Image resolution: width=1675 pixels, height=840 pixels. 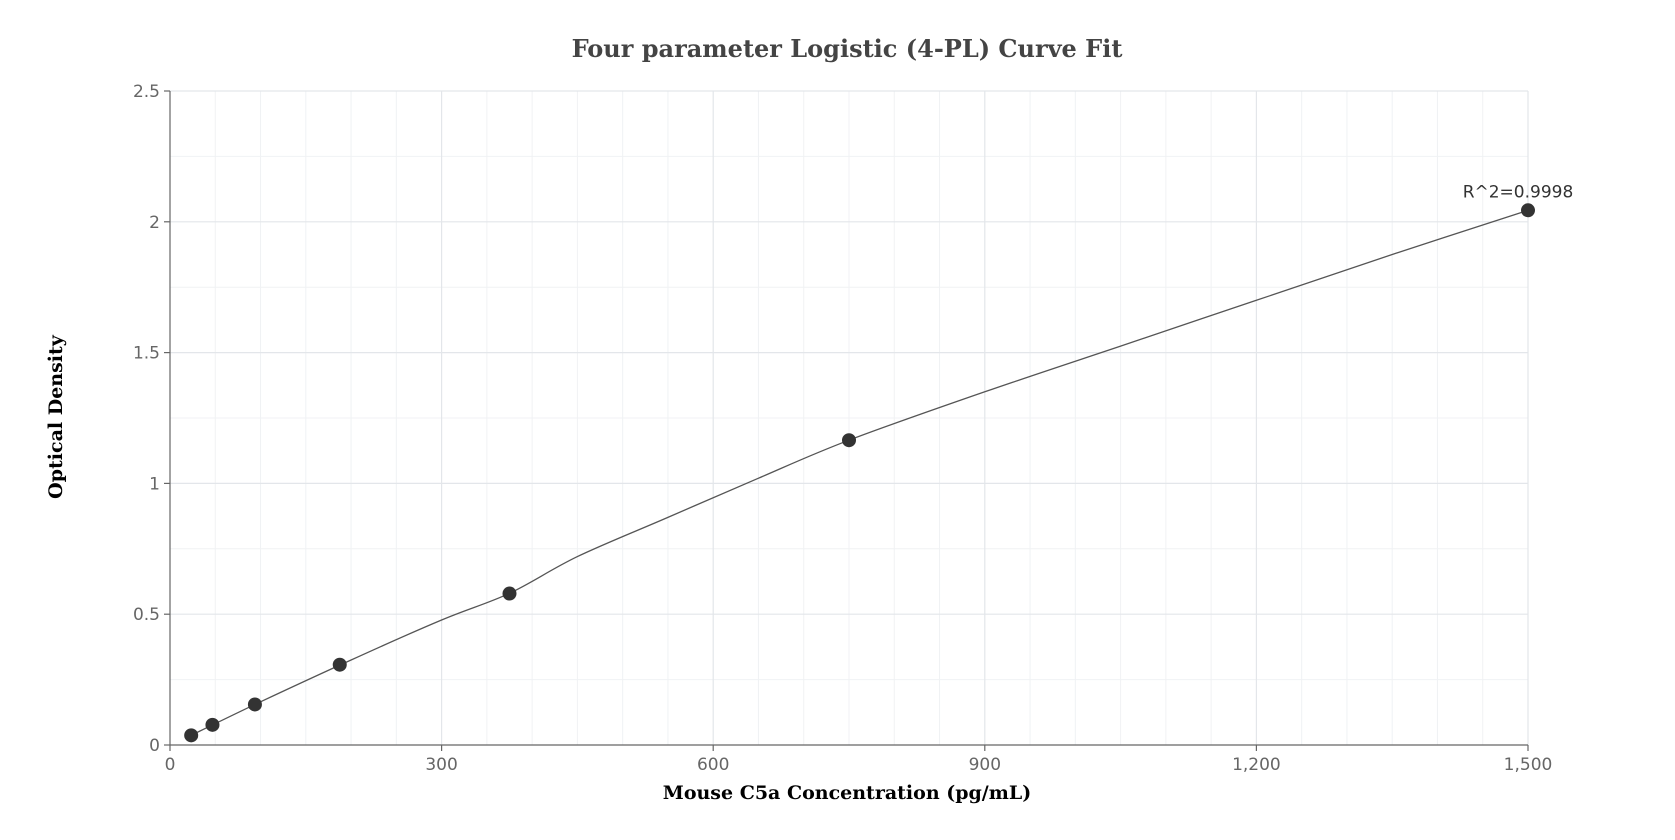 What do you see at coordinates (1256, 765) in the screenshot?
I see `x-tick-label: 1,200` at bounding box center [1256, 765].